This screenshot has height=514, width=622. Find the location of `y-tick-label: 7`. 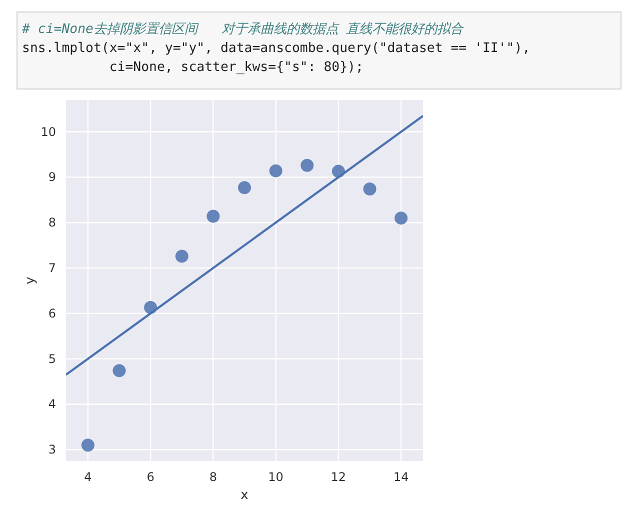

y-tick-label: 7 is located at coordinates (52, 268).